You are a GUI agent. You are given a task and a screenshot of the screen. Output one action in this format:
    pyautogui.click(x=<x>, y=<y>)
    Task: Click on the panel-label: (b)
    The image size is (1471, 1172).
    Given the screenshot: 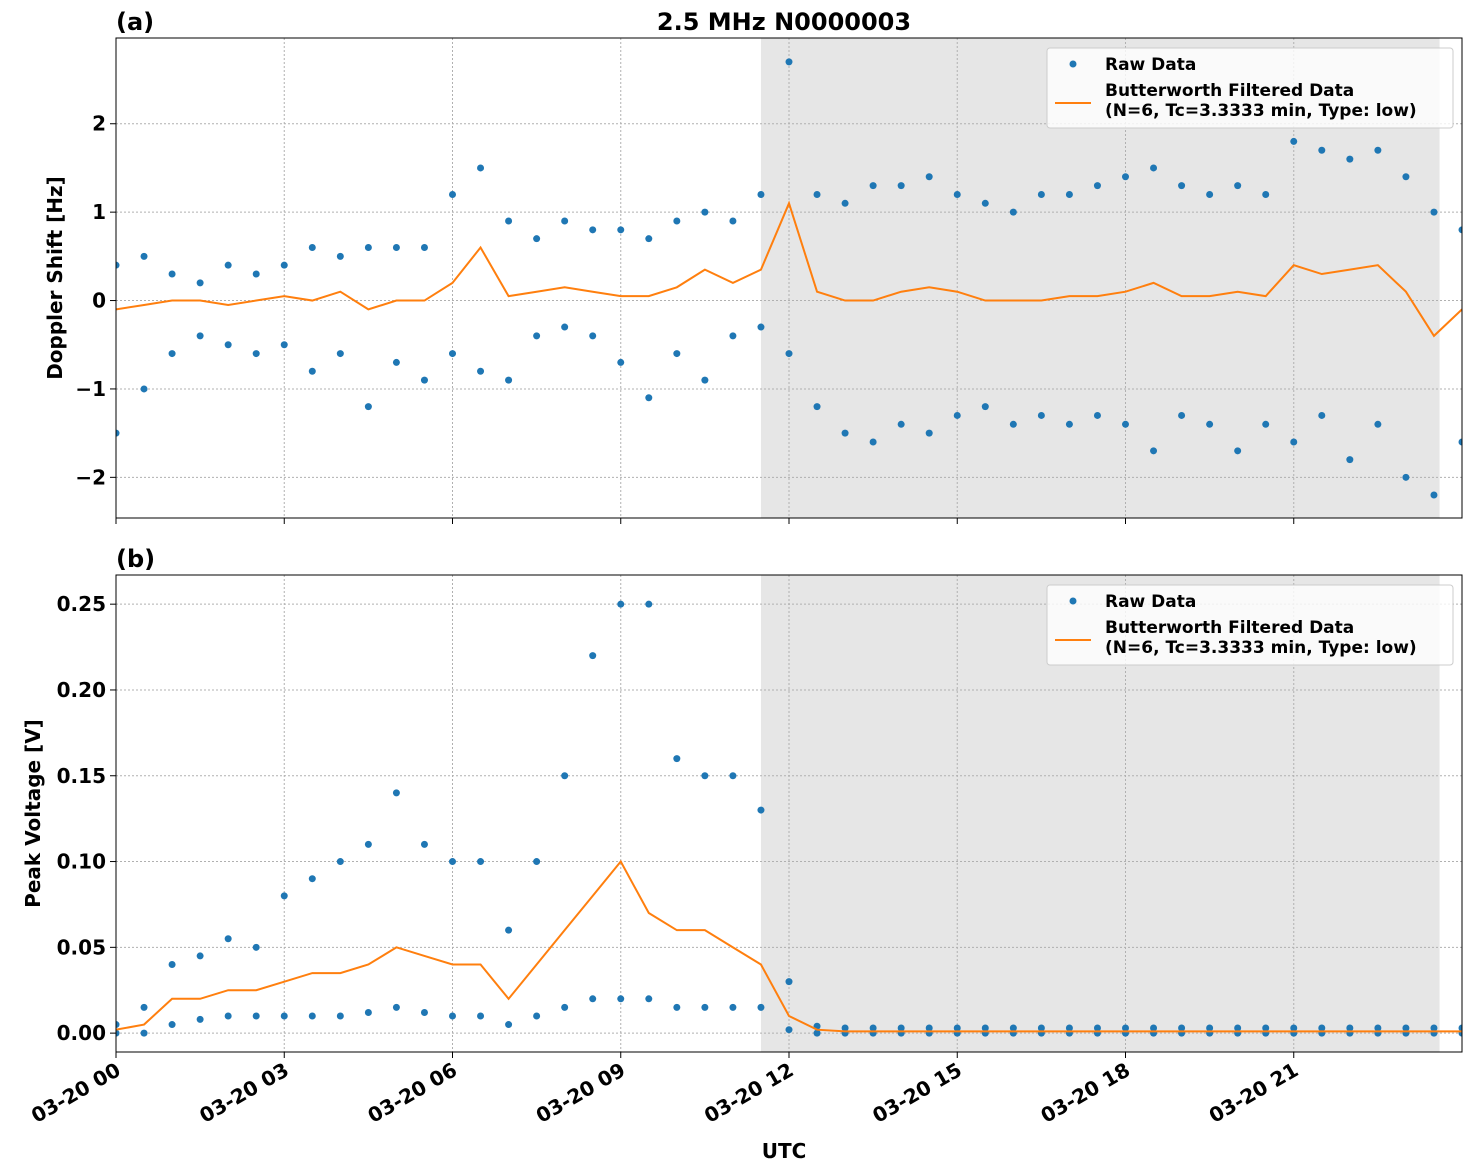 What is the action you would take?
    pyautogui.click(x=135, y=559)
    